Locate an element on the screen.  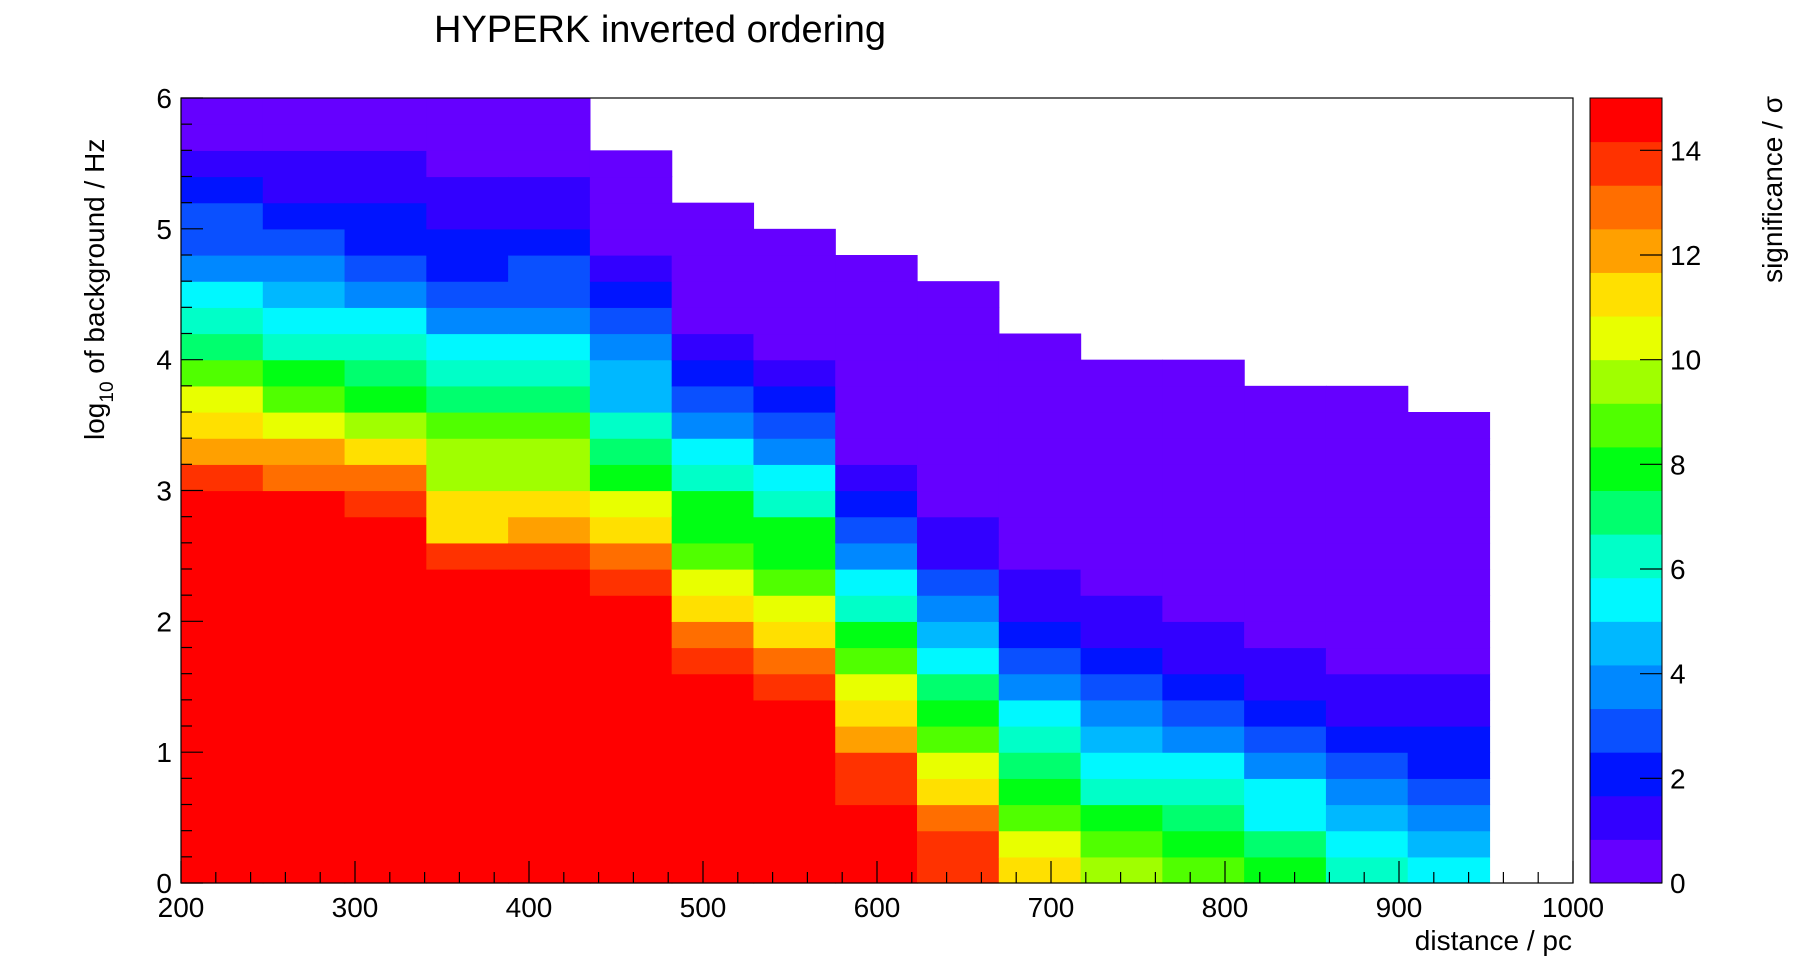
y-tick-label: 3 is located at coordinates (164, 491).